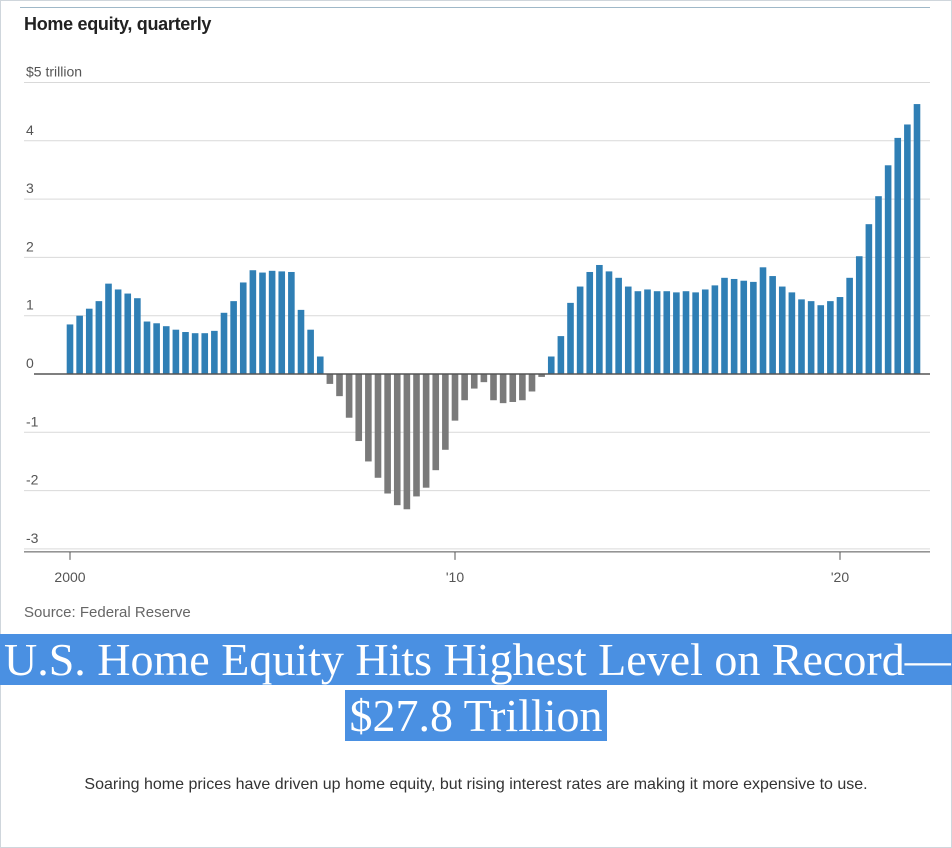 This screenshot has width=952, height=848. I want to click on y-tick-label: -2, so click(32, 480).